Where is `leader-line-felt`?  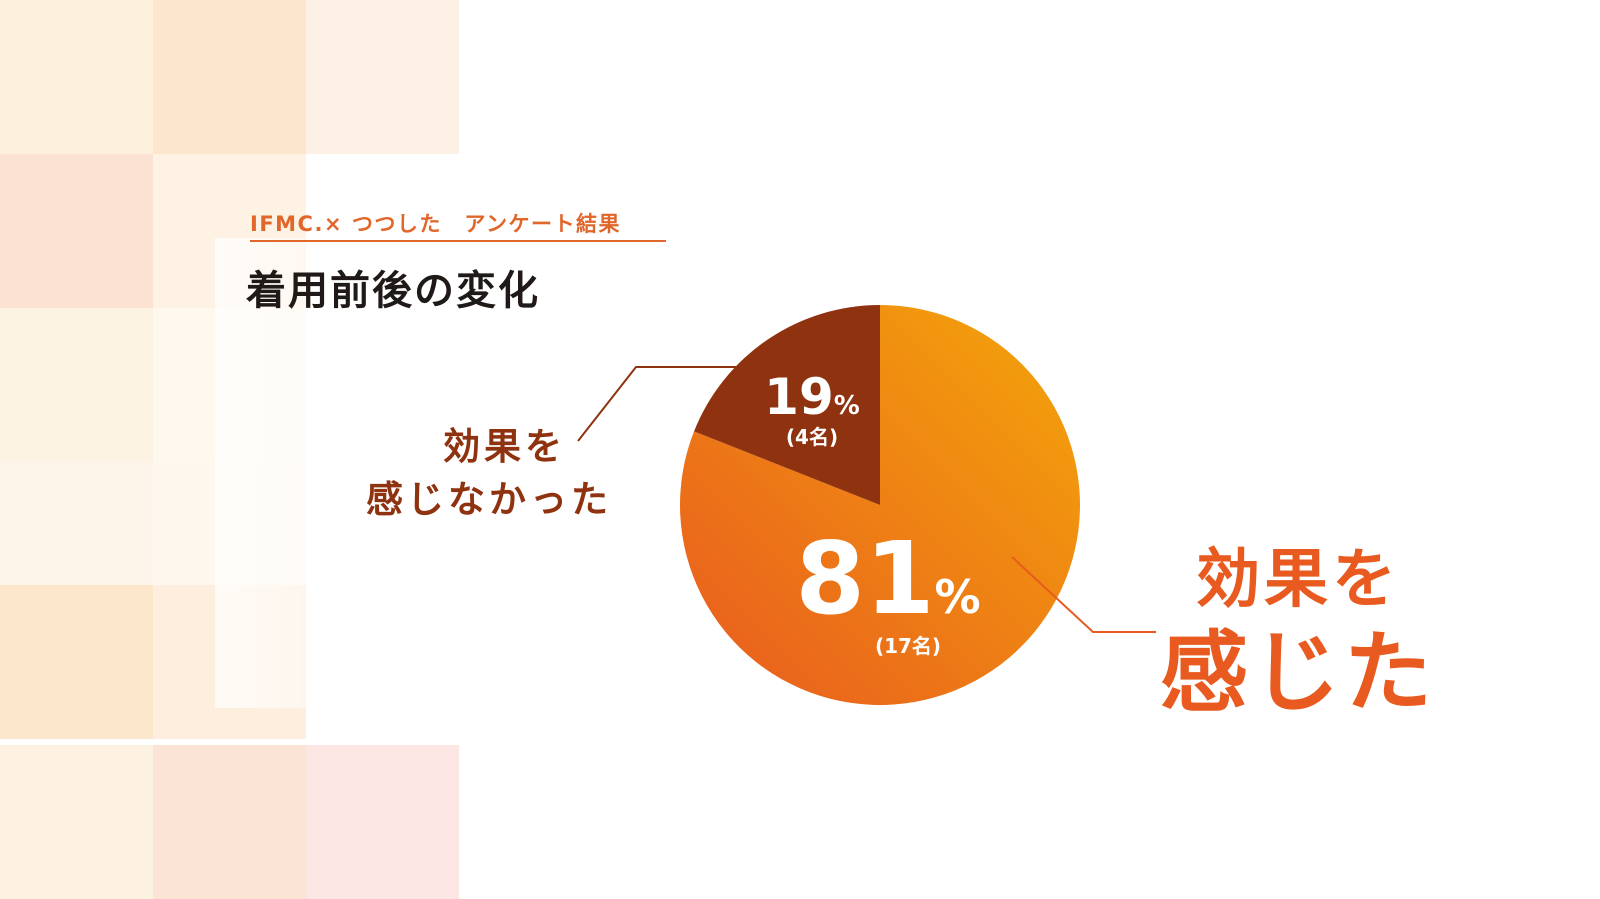 leader-line-felt is located at coordinates (1083, 594).